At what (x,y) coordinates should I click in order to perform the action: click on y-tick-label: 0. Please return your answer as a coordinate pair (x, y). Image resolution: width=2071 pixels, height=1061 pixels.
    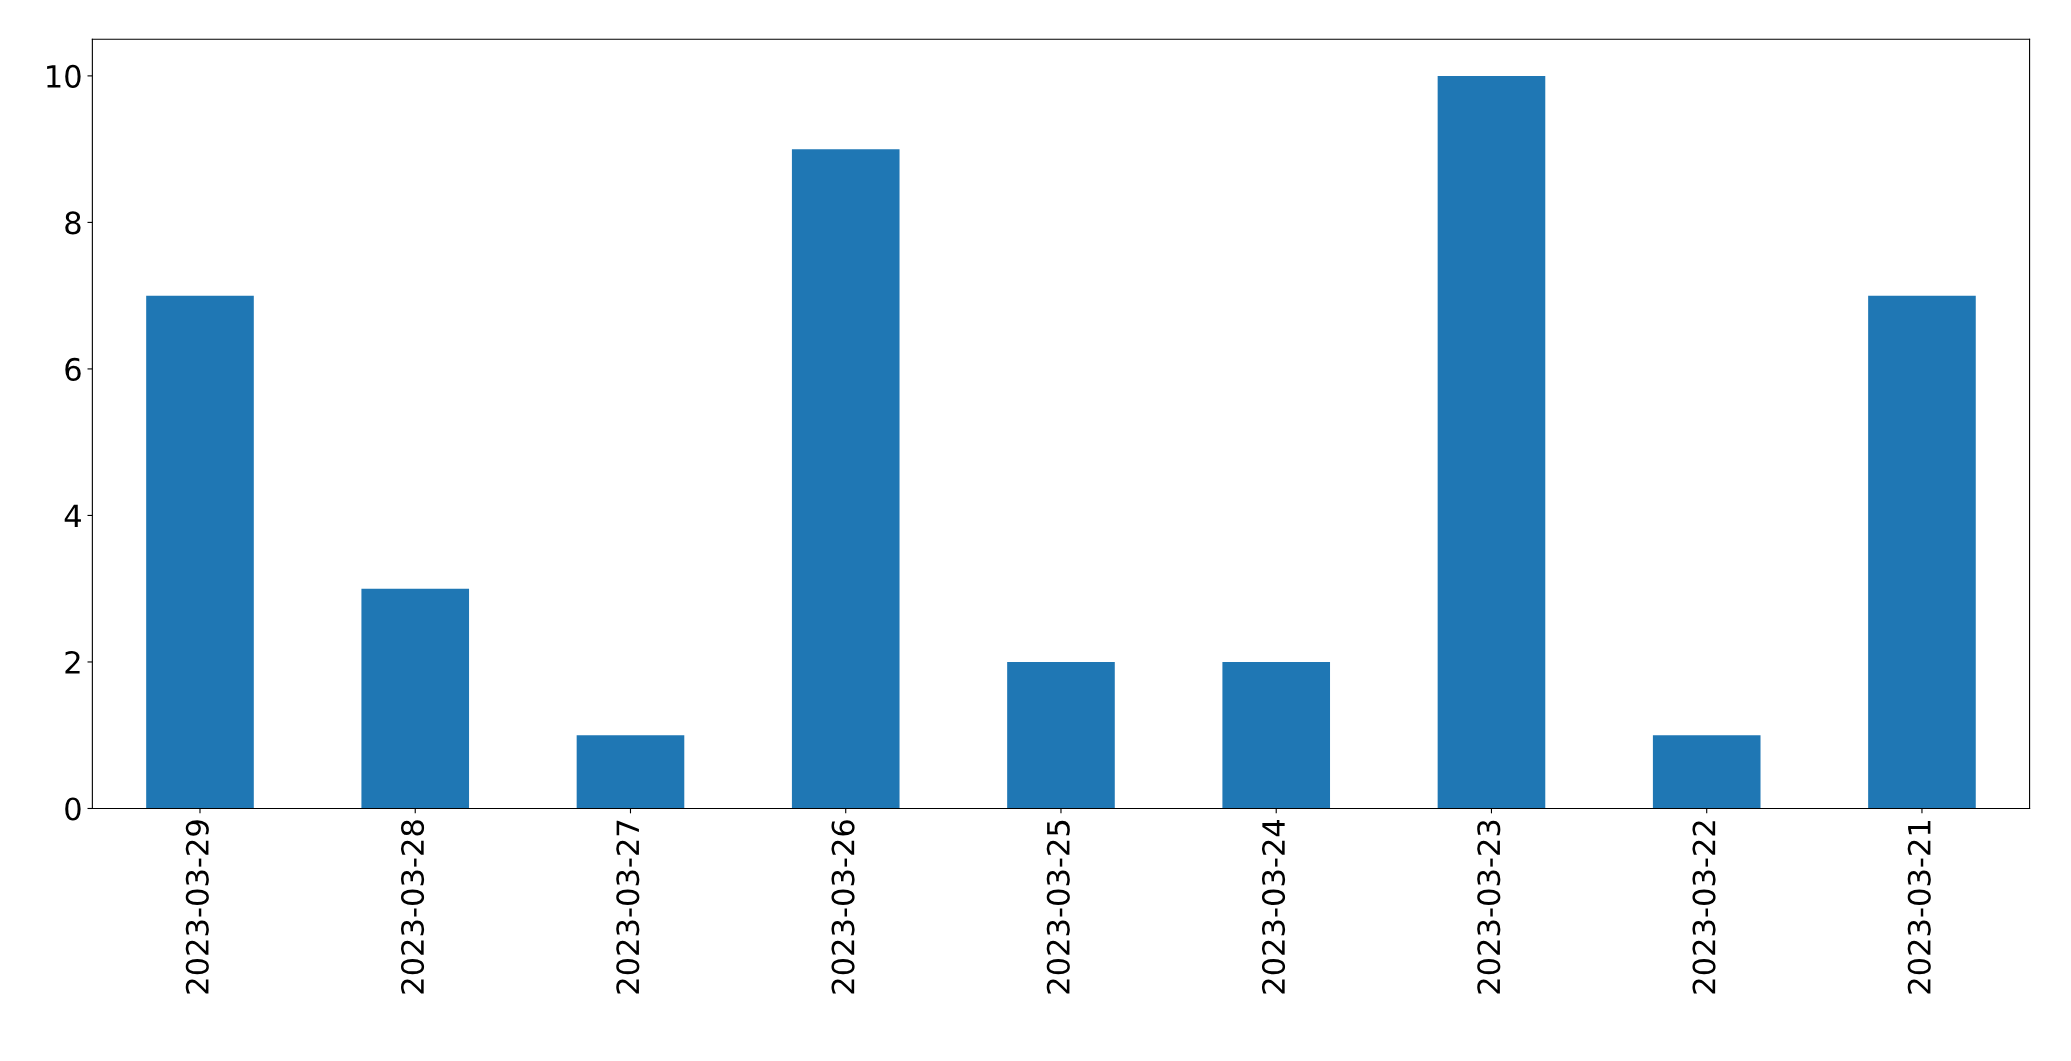
    Looking at the image, I should click on (73, 809).